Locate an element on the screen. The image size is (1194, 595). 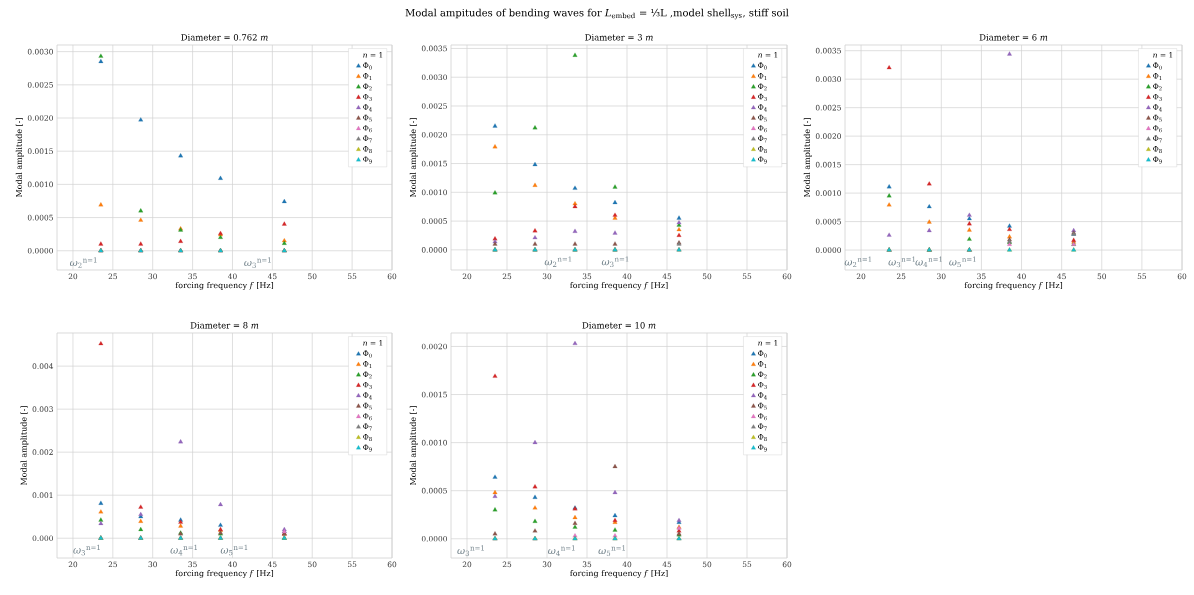
chart-title: Modal ampitudes of bending waves for L$_{embed}$ = ⅓L ,model shell$_{sys}$, stiff soil is located at coordinates (597, 14).